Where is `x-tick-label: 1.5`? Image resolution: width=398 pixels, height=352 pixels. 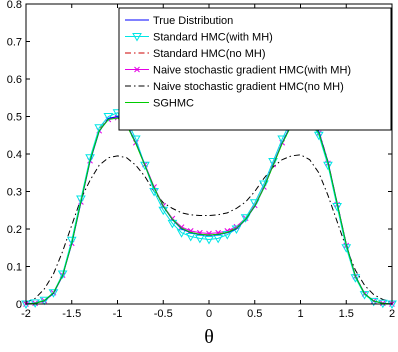
x-tick-label: 1.5 is located at coordinates (346, 314).